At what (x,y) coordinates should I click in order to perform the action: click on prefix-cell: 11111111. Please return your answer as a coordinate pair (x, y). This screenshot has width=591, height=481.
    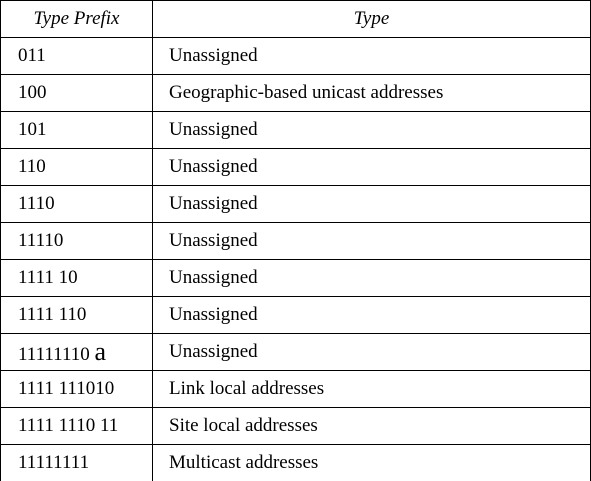
    Looking at the image, I should click on (77, 463).